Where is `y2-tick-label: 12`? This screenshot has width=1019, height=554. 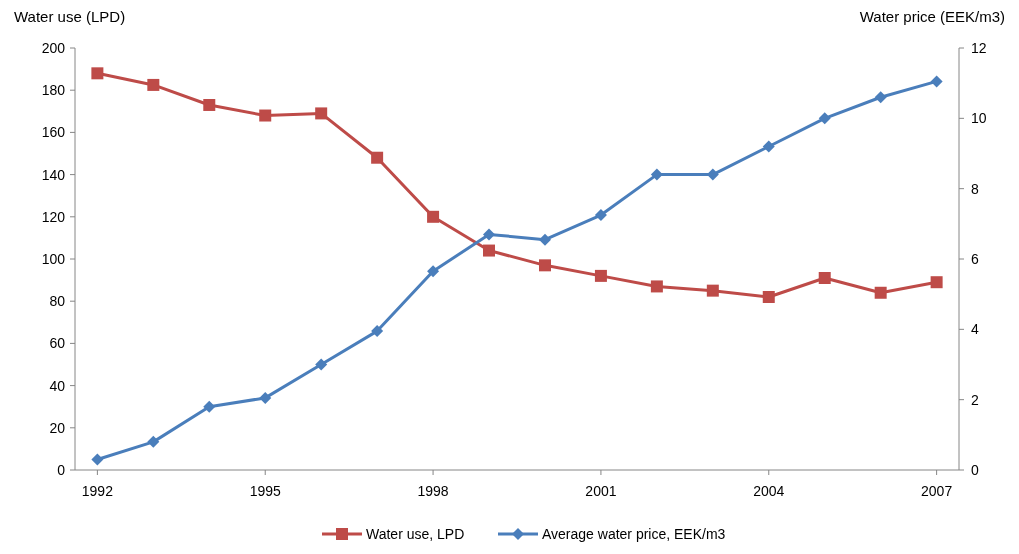
y2-tick-label: 12 is located at coordinates (979, 47).